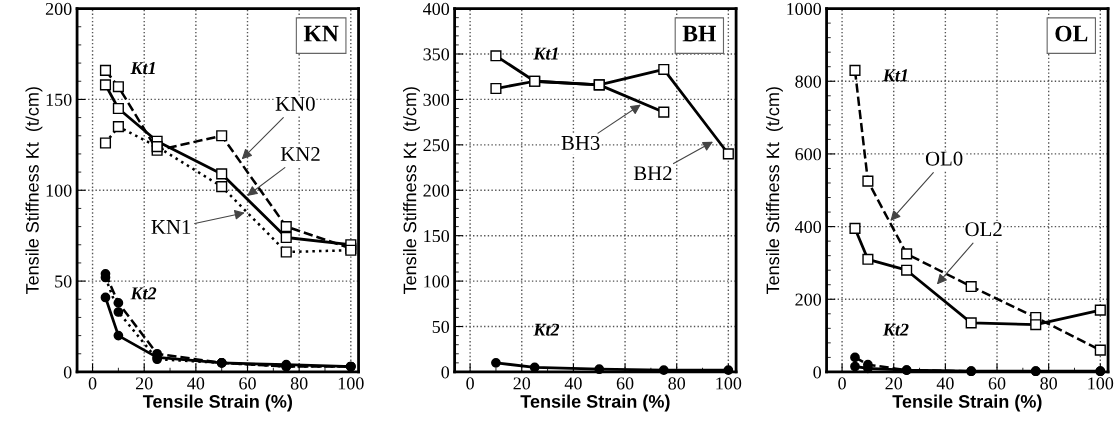 This screenshot has width=1117, height=429. I want to click on y-tick-label: 800, so click(808, 81).